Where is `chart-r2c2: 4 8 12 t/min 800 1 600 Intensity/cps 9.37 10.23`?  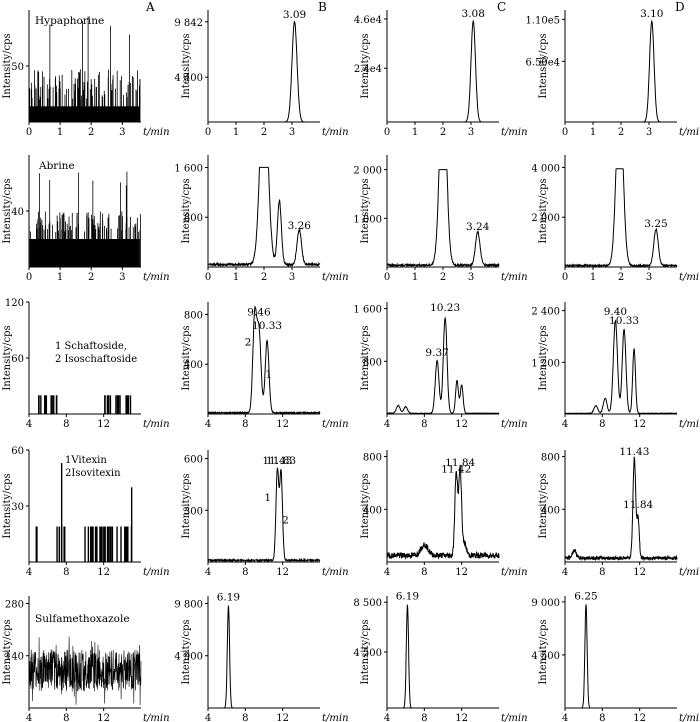 chart-r2c2: 4 8 12 t/min 800 1 600 Intensity/cps 9.37 10.23 is located at coordinates (440, 366).